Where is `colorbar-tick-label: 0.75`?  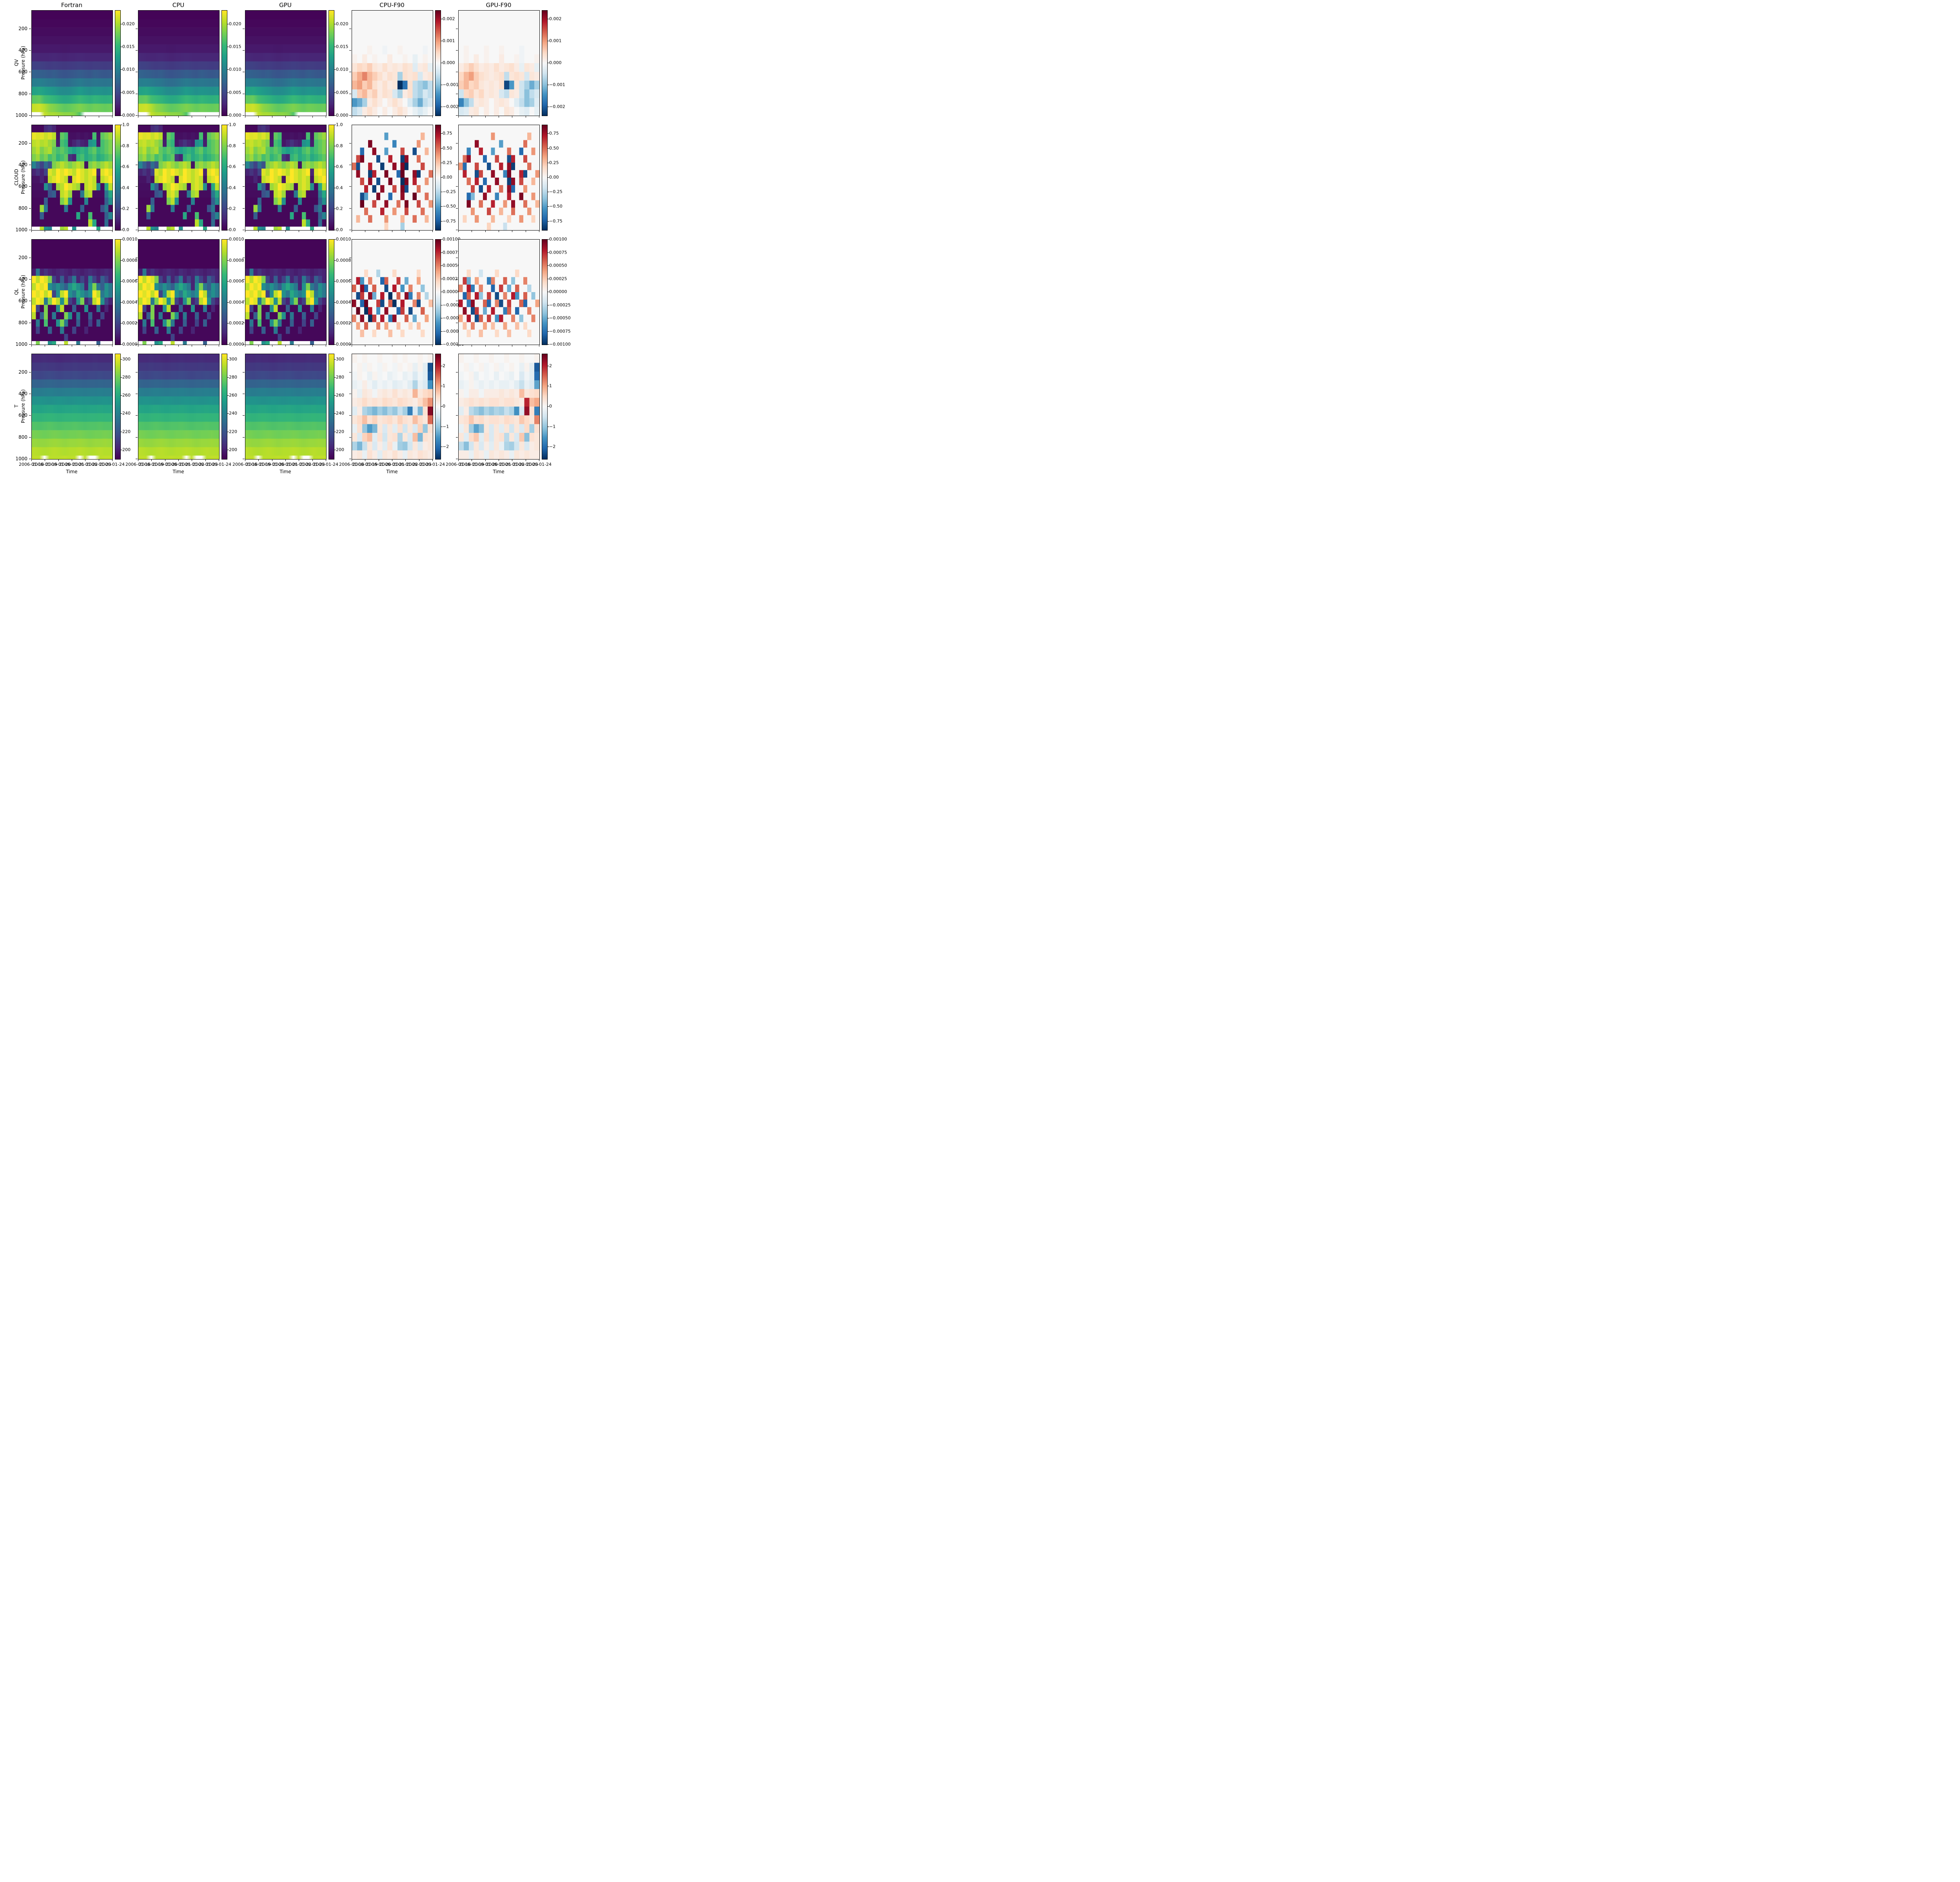 colorbar-tick-label: 0.75 is located at coordinates (554, 133).